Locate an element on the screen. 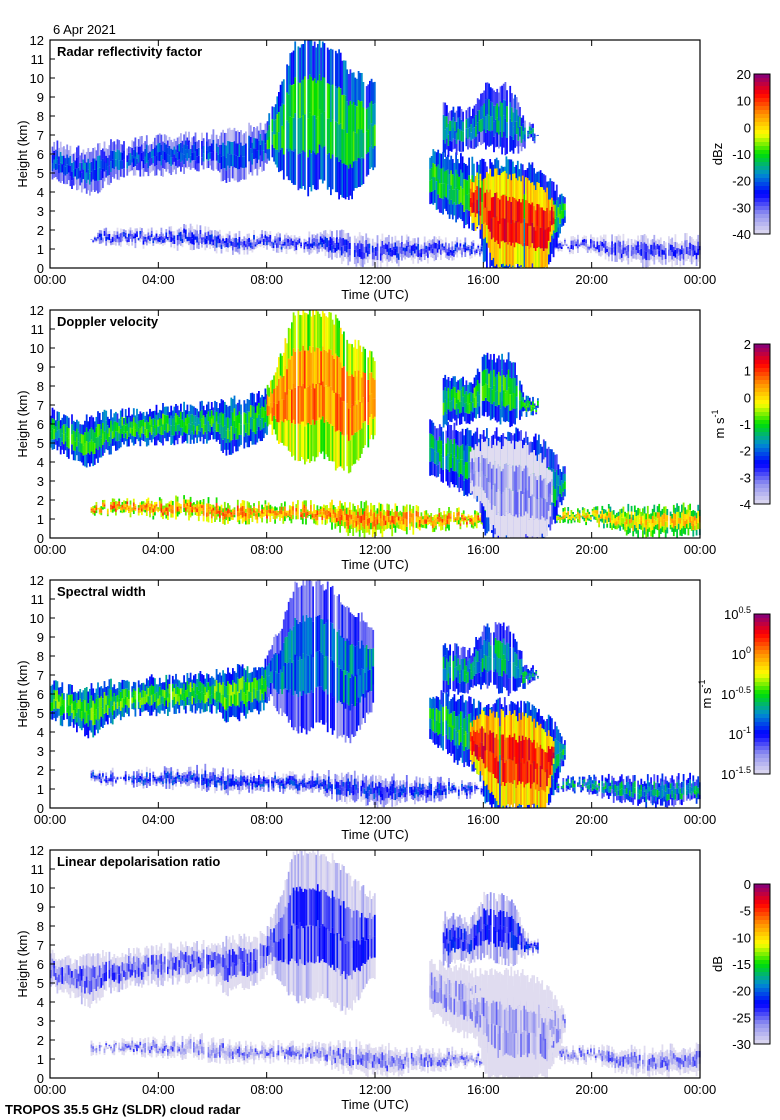  y-tick-label: 1 is located at coordinates (40, 249).